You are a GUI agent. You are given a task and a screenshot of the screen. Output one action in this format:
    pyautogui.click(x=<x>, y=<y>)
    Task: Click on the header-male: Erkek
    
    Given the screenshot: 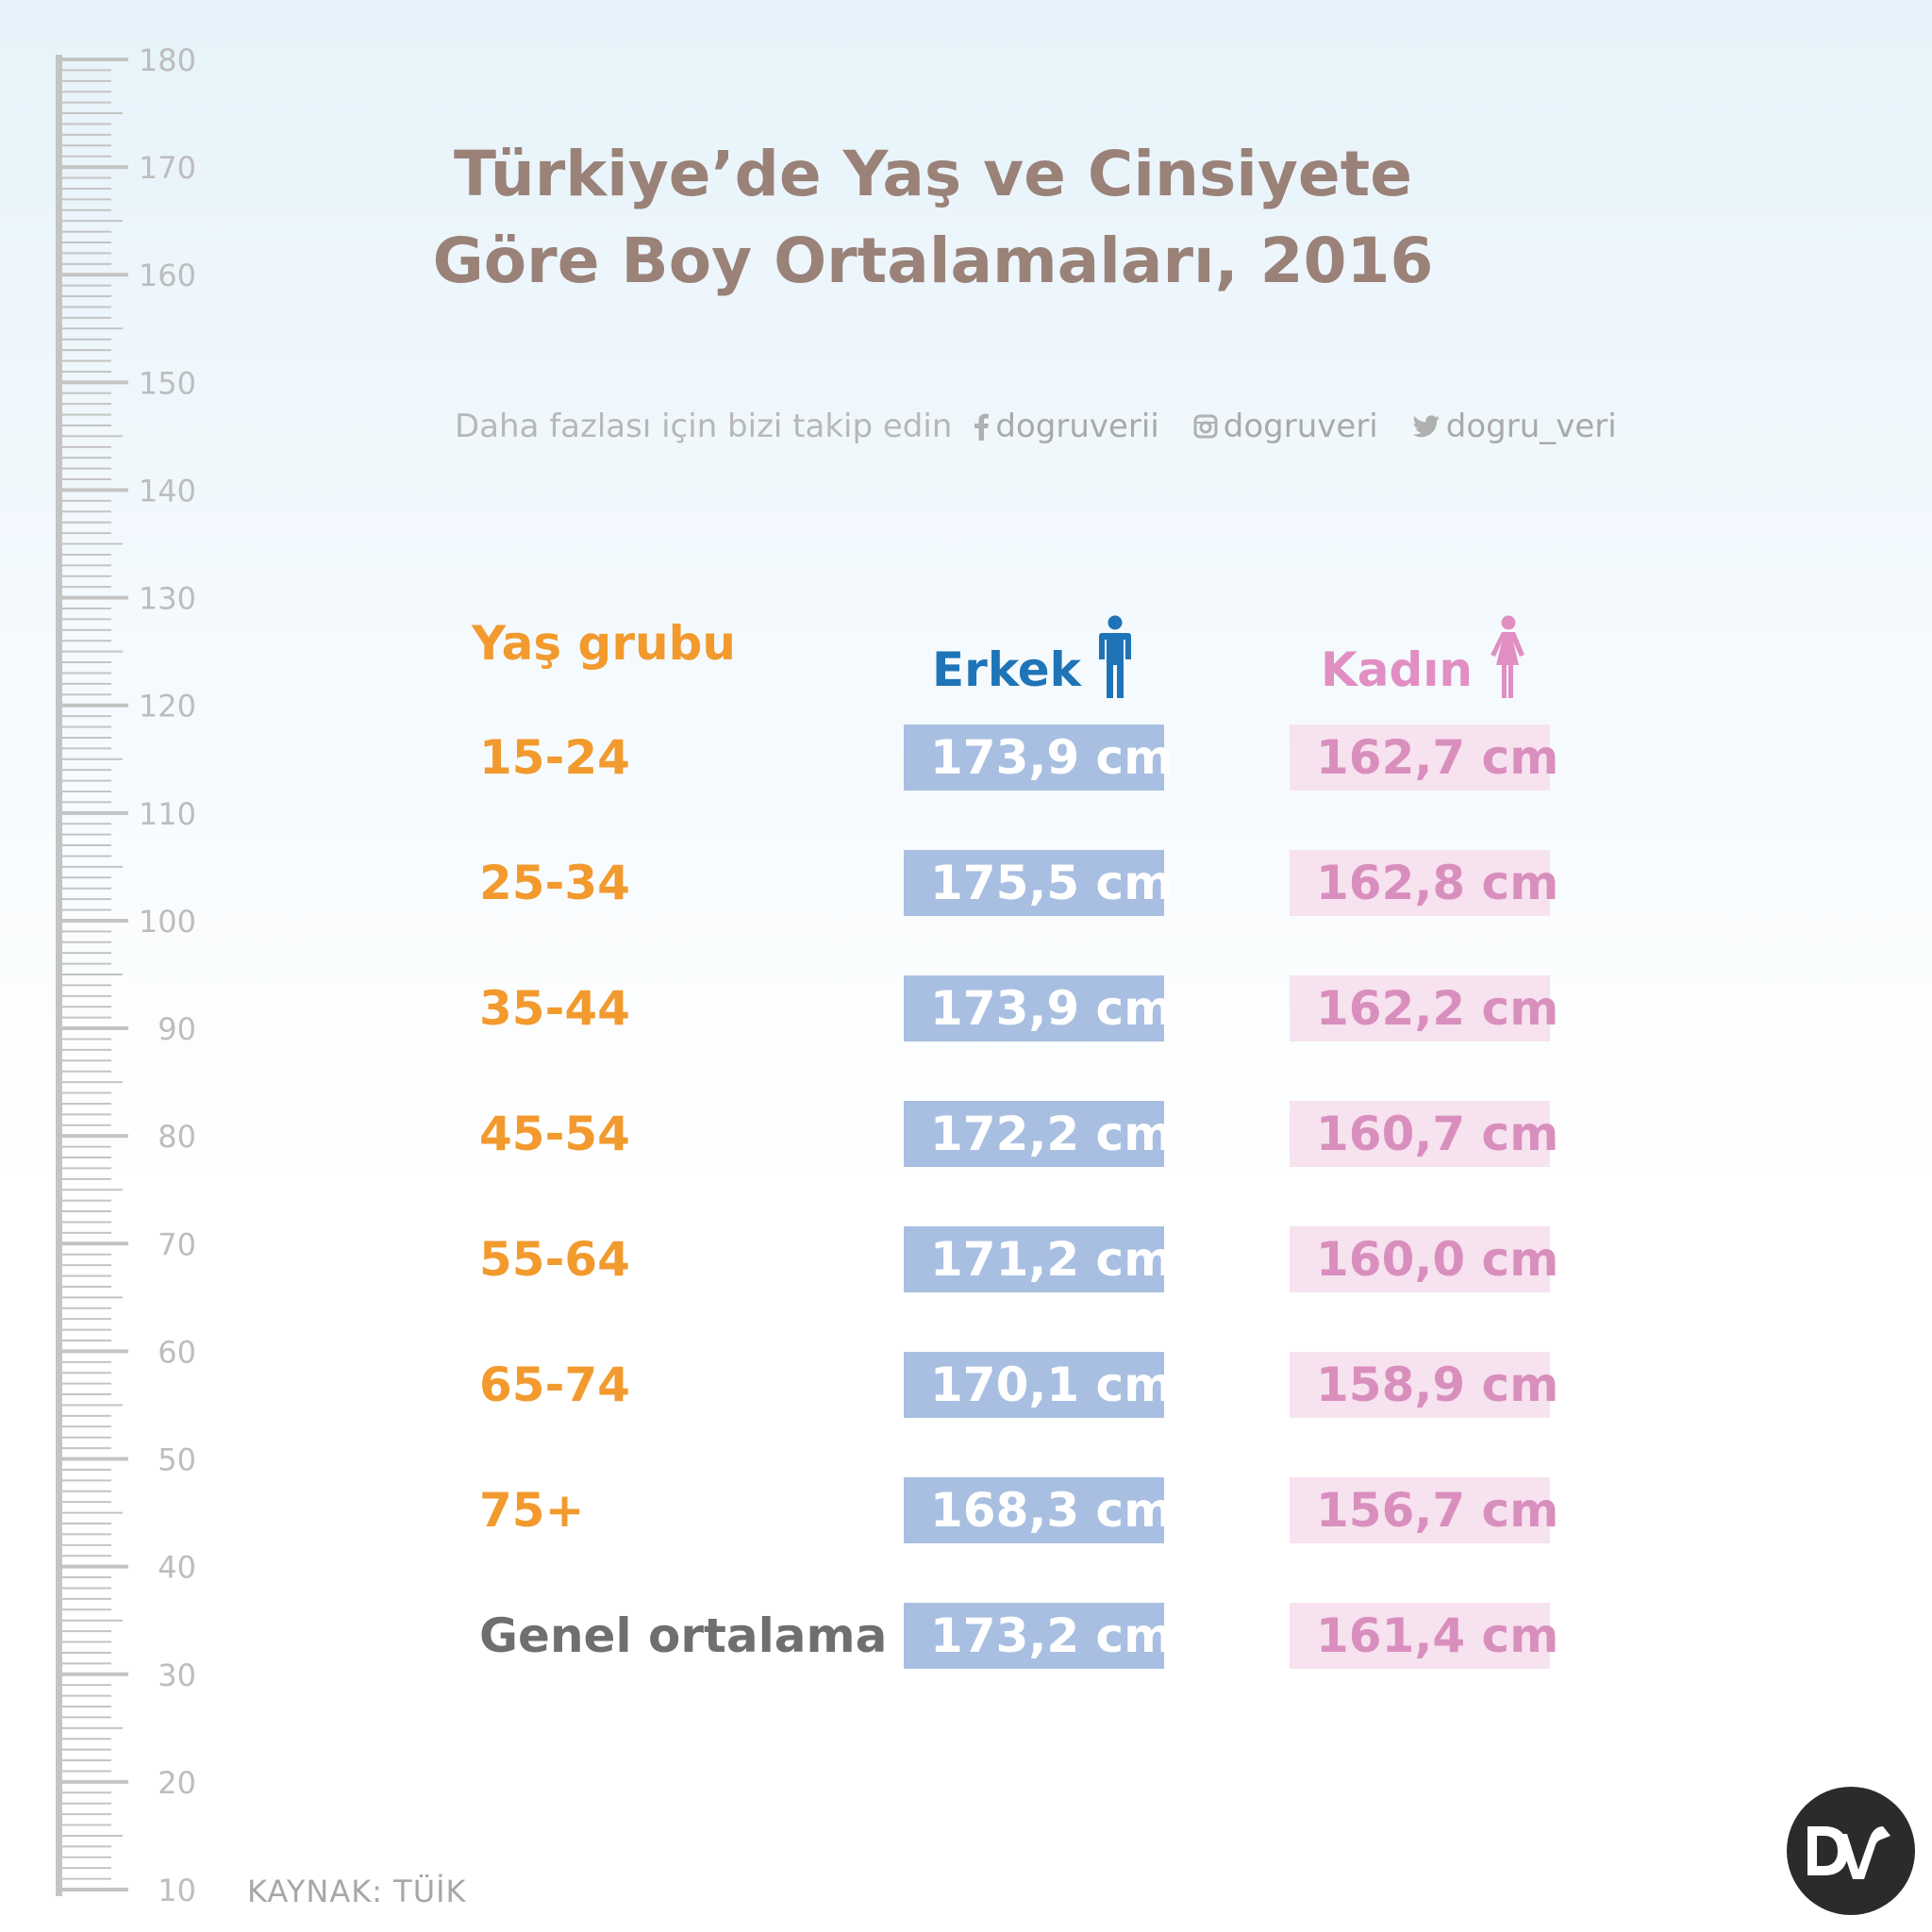 What is the action you would take?
    pyautogui.click(x=1033, y=656)
    